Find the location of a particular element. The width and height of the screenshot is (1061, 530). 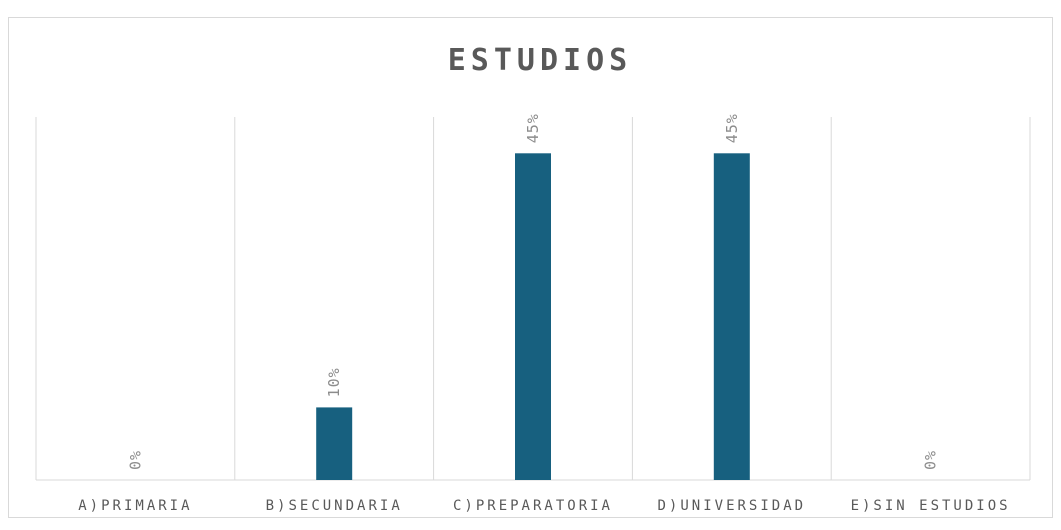

x-tick-label: C)PREPARATORIA is located at coordinates (533, 506).